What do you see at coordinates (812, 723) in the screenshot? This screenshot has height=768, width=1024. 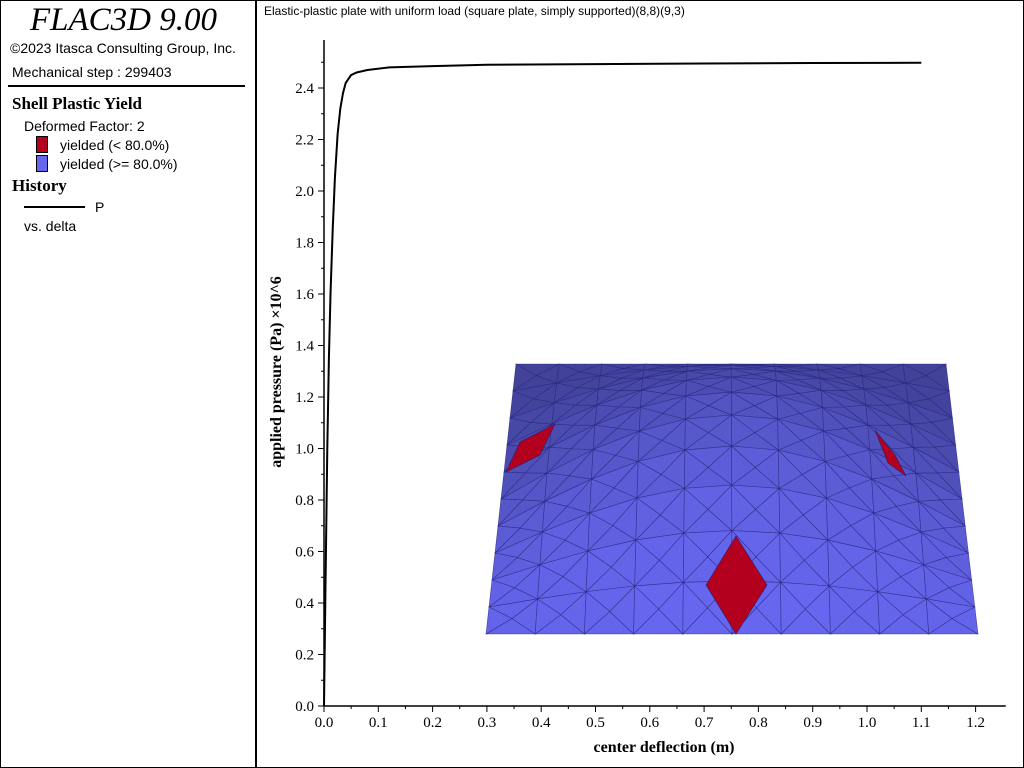 I see `x-tick-label: 0.9` at bounding box center [812, 723].